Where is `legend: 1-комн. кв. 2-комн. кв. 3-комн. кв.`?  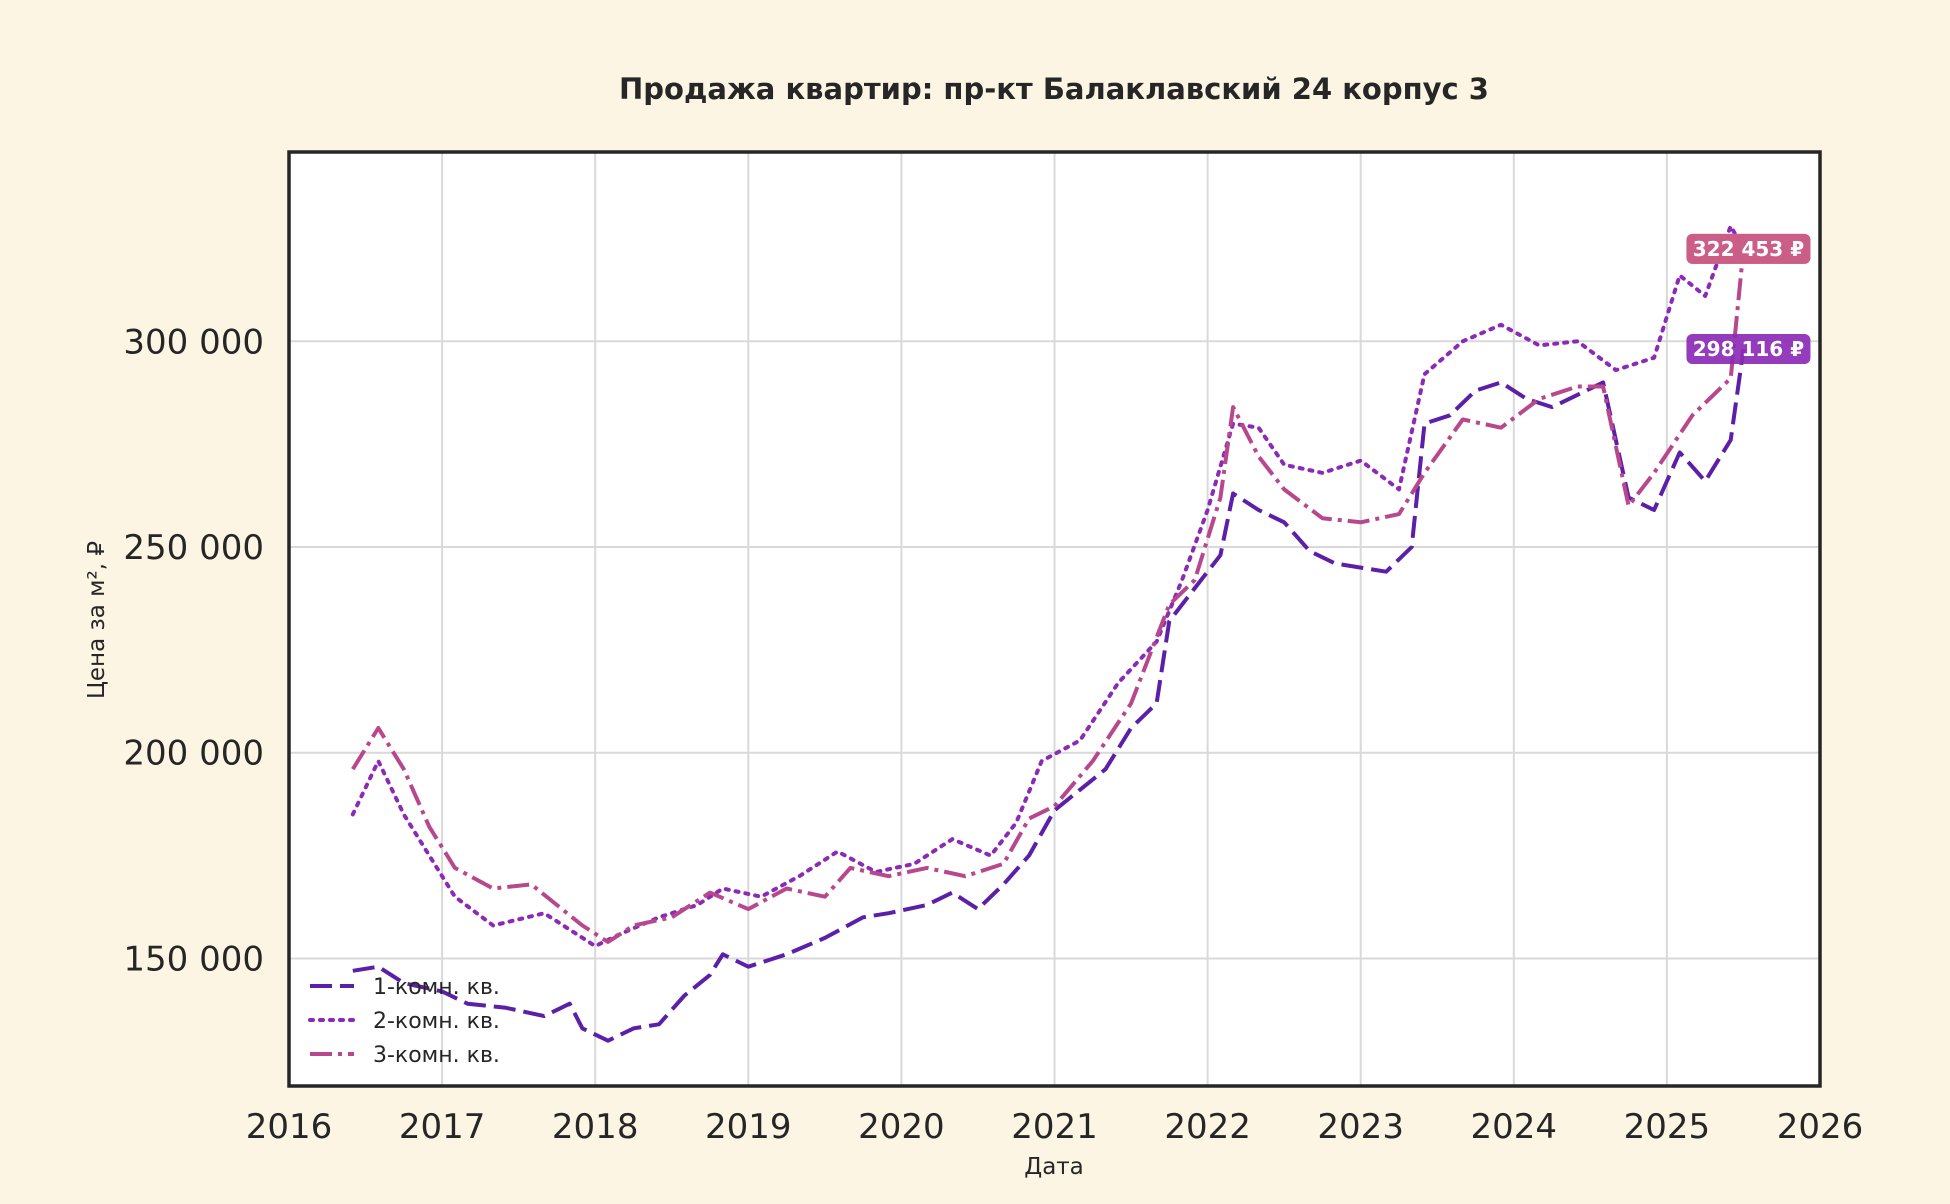 legend: 1-комн. кв. 2-комн. кв. 3-комн. кв. is located at coordinates (404, 1021).